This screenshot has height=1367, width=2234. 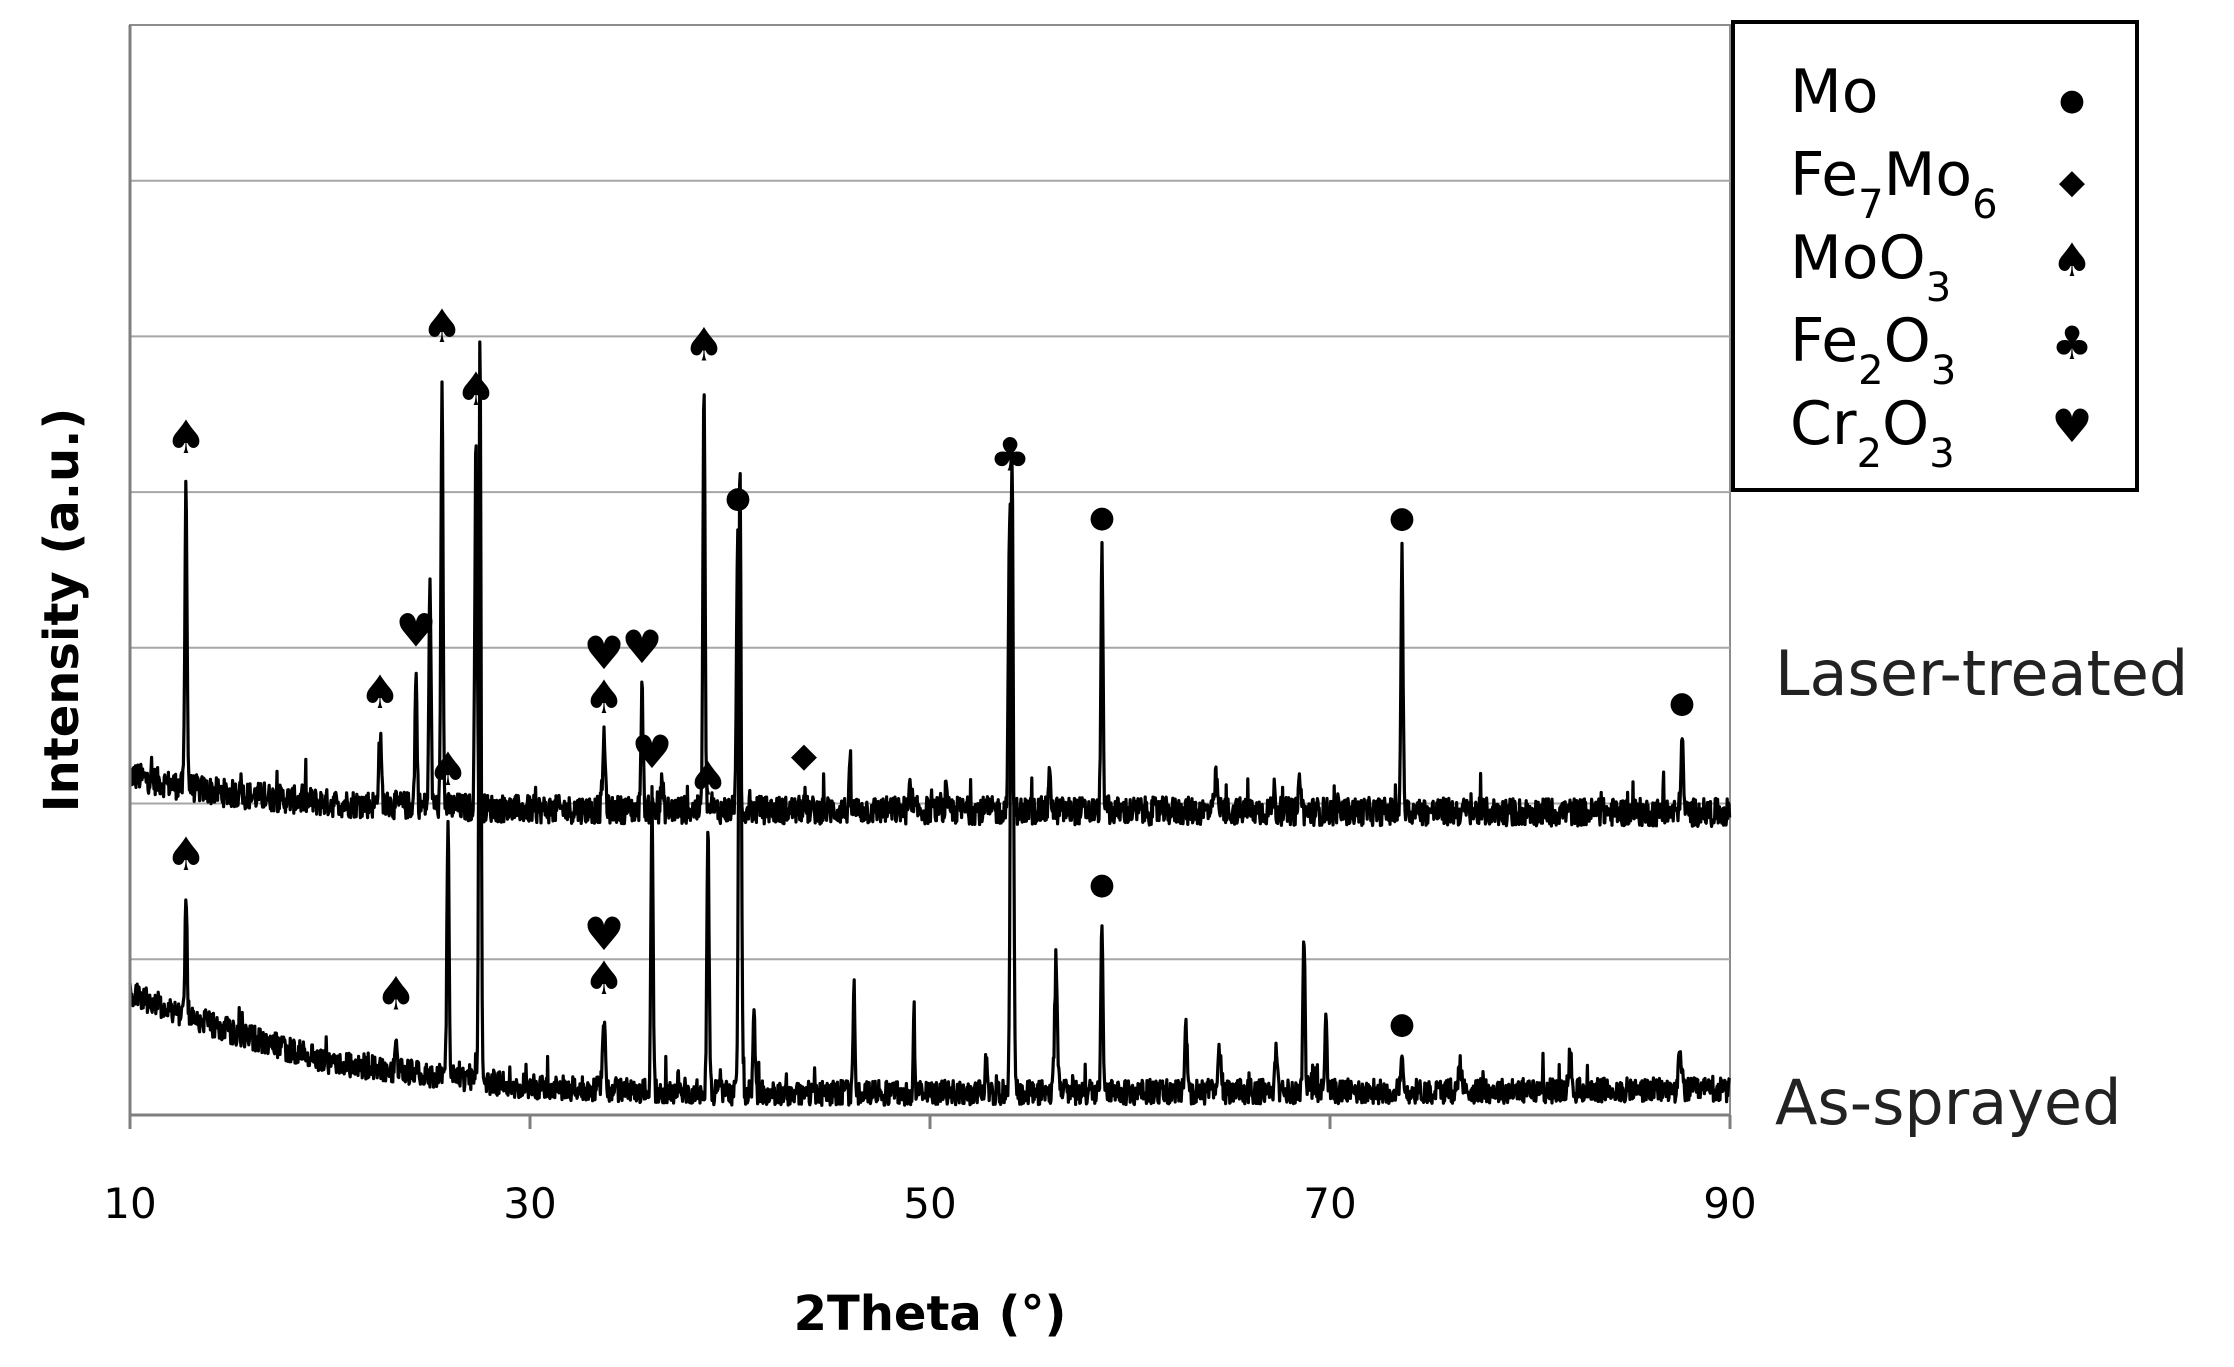 I want to click on peak-marker: ◆, so click(x=804, y=755).